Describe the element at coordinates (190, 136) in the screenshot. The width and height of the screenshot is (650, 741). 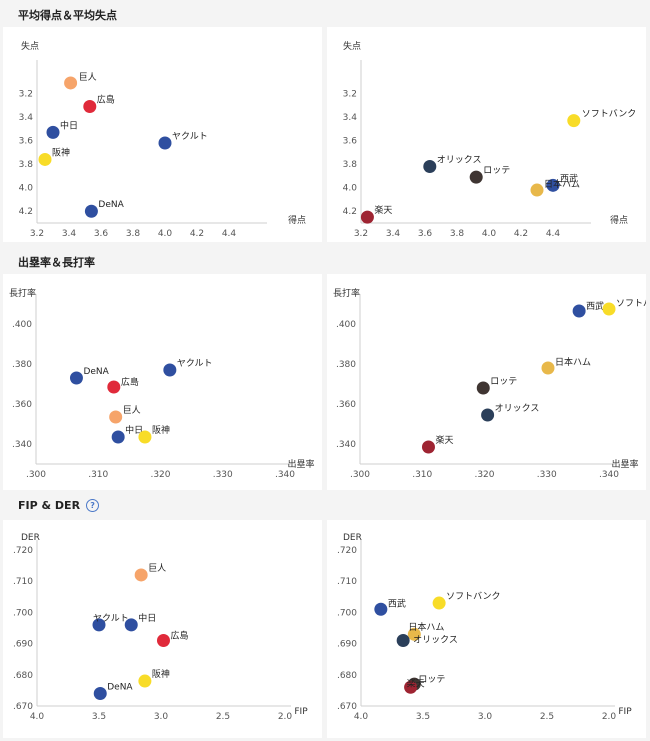
I see `point-label: ヤクルト` at that location.